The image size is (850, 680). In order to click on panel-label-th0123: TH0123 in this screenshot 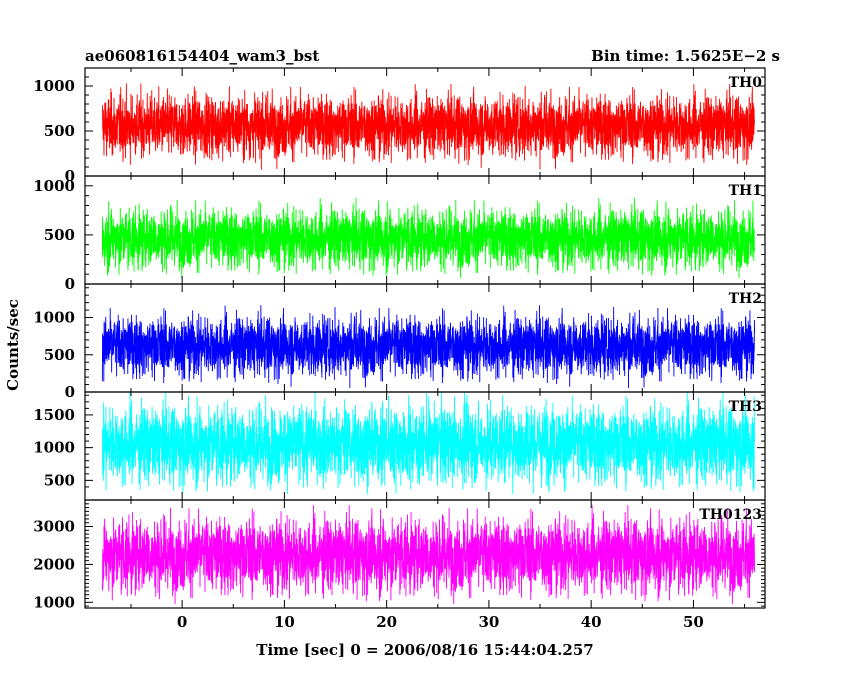, I will do `click(730, 515)`.